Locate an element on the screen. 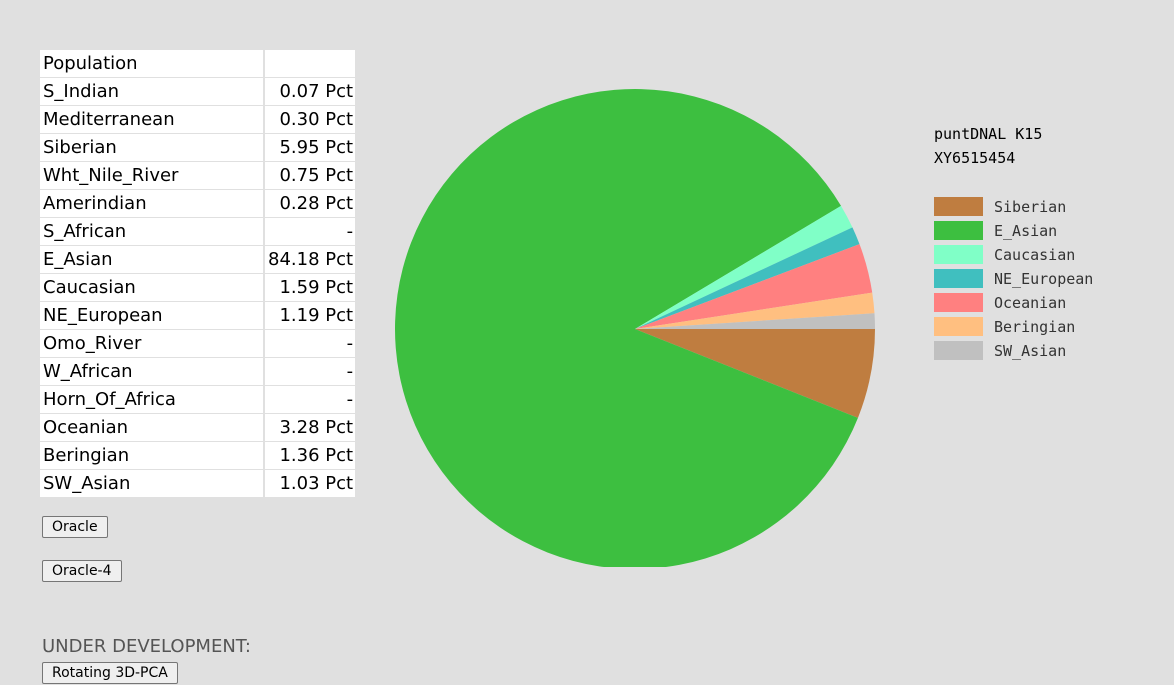 Image resolution: width=1174 pixels, height=685 pixels. table-row: S_African - is located at coordinates (198, 232).